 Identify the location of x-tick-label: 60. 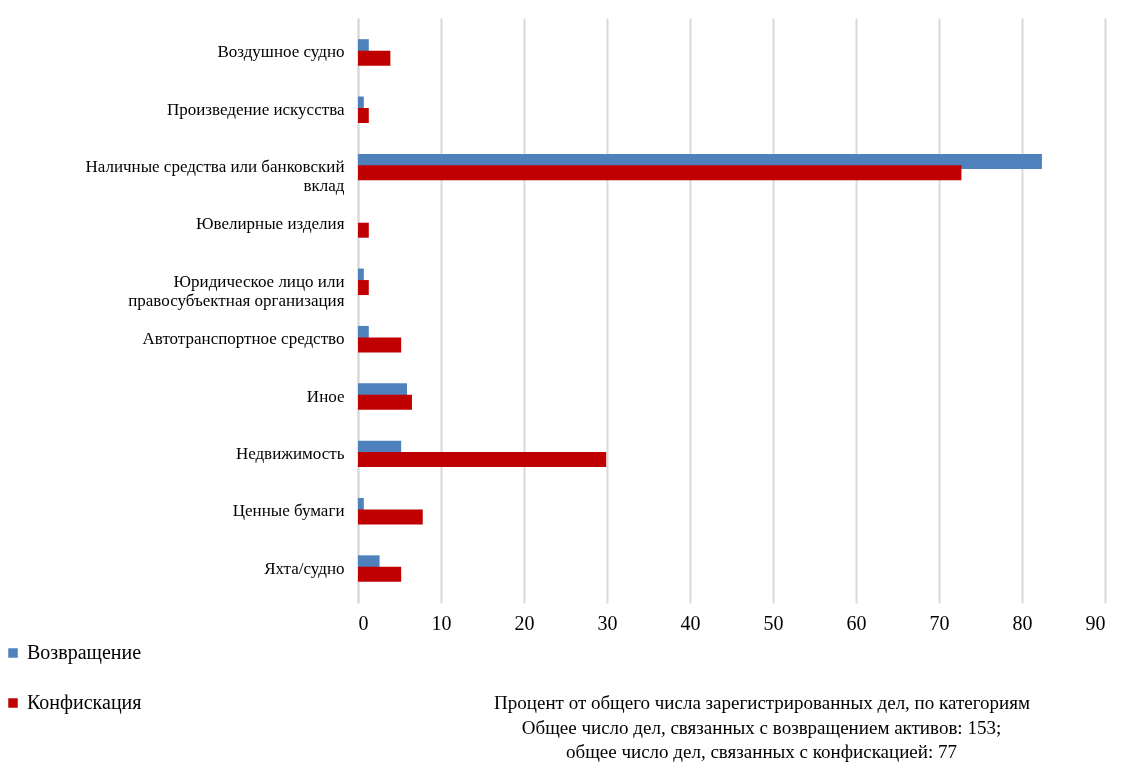
(856, 622).